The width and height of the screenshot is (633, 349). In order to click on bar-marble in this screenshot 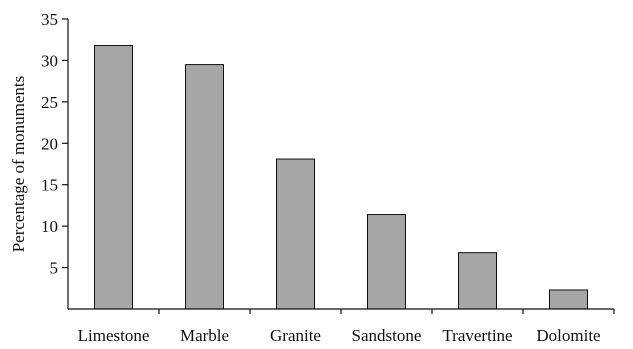, I will do `click(204, 187)`.